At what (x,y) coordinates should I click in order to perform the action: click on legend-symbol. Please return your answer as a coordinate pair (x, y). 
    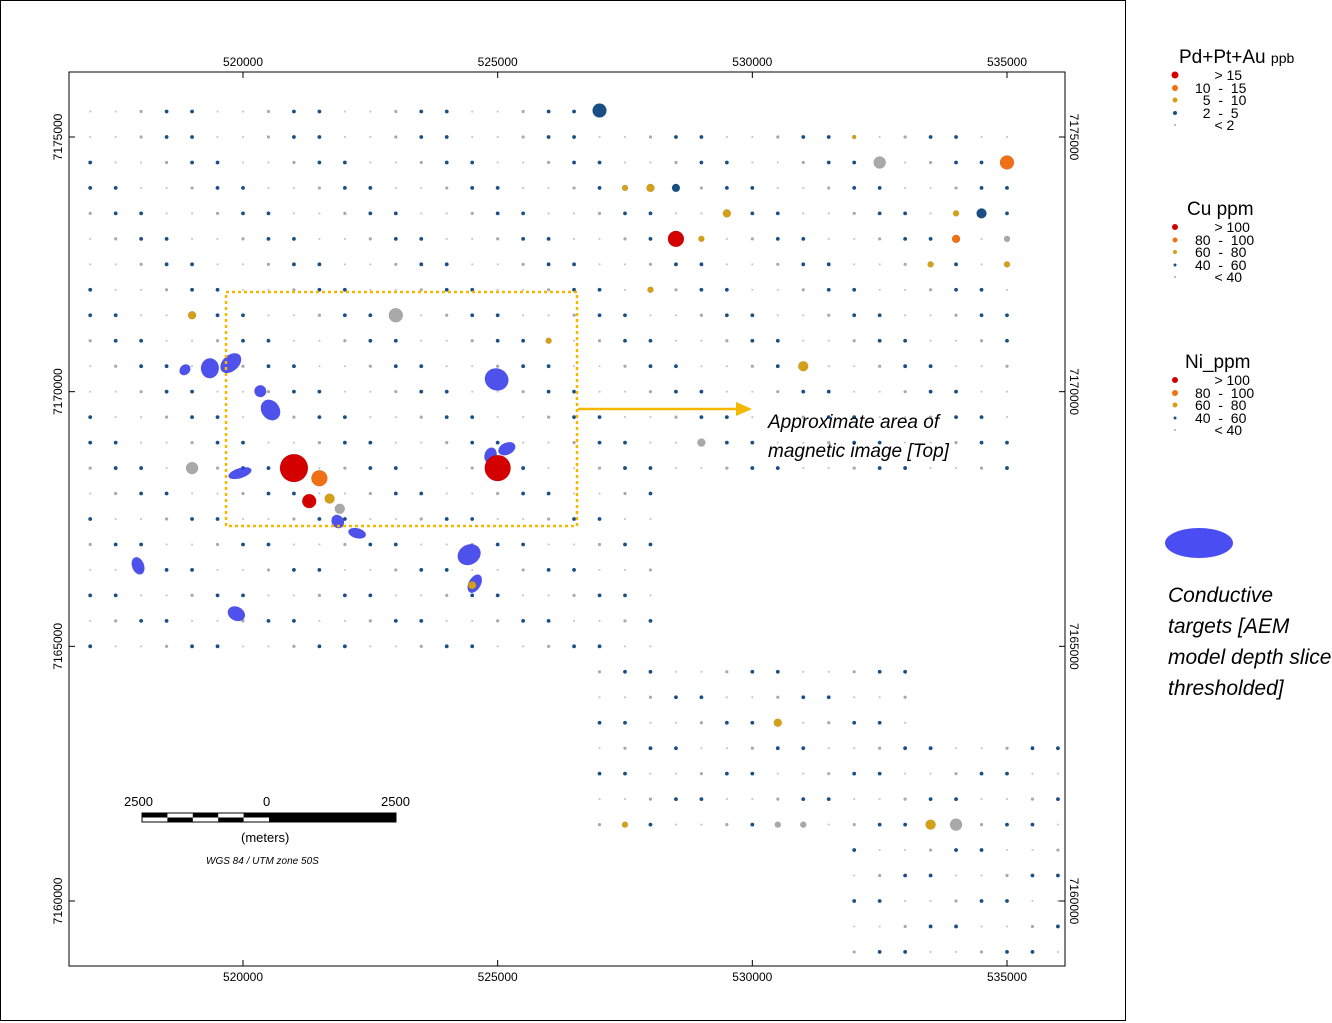
    Looking at the image, I should click on (1175, 264).